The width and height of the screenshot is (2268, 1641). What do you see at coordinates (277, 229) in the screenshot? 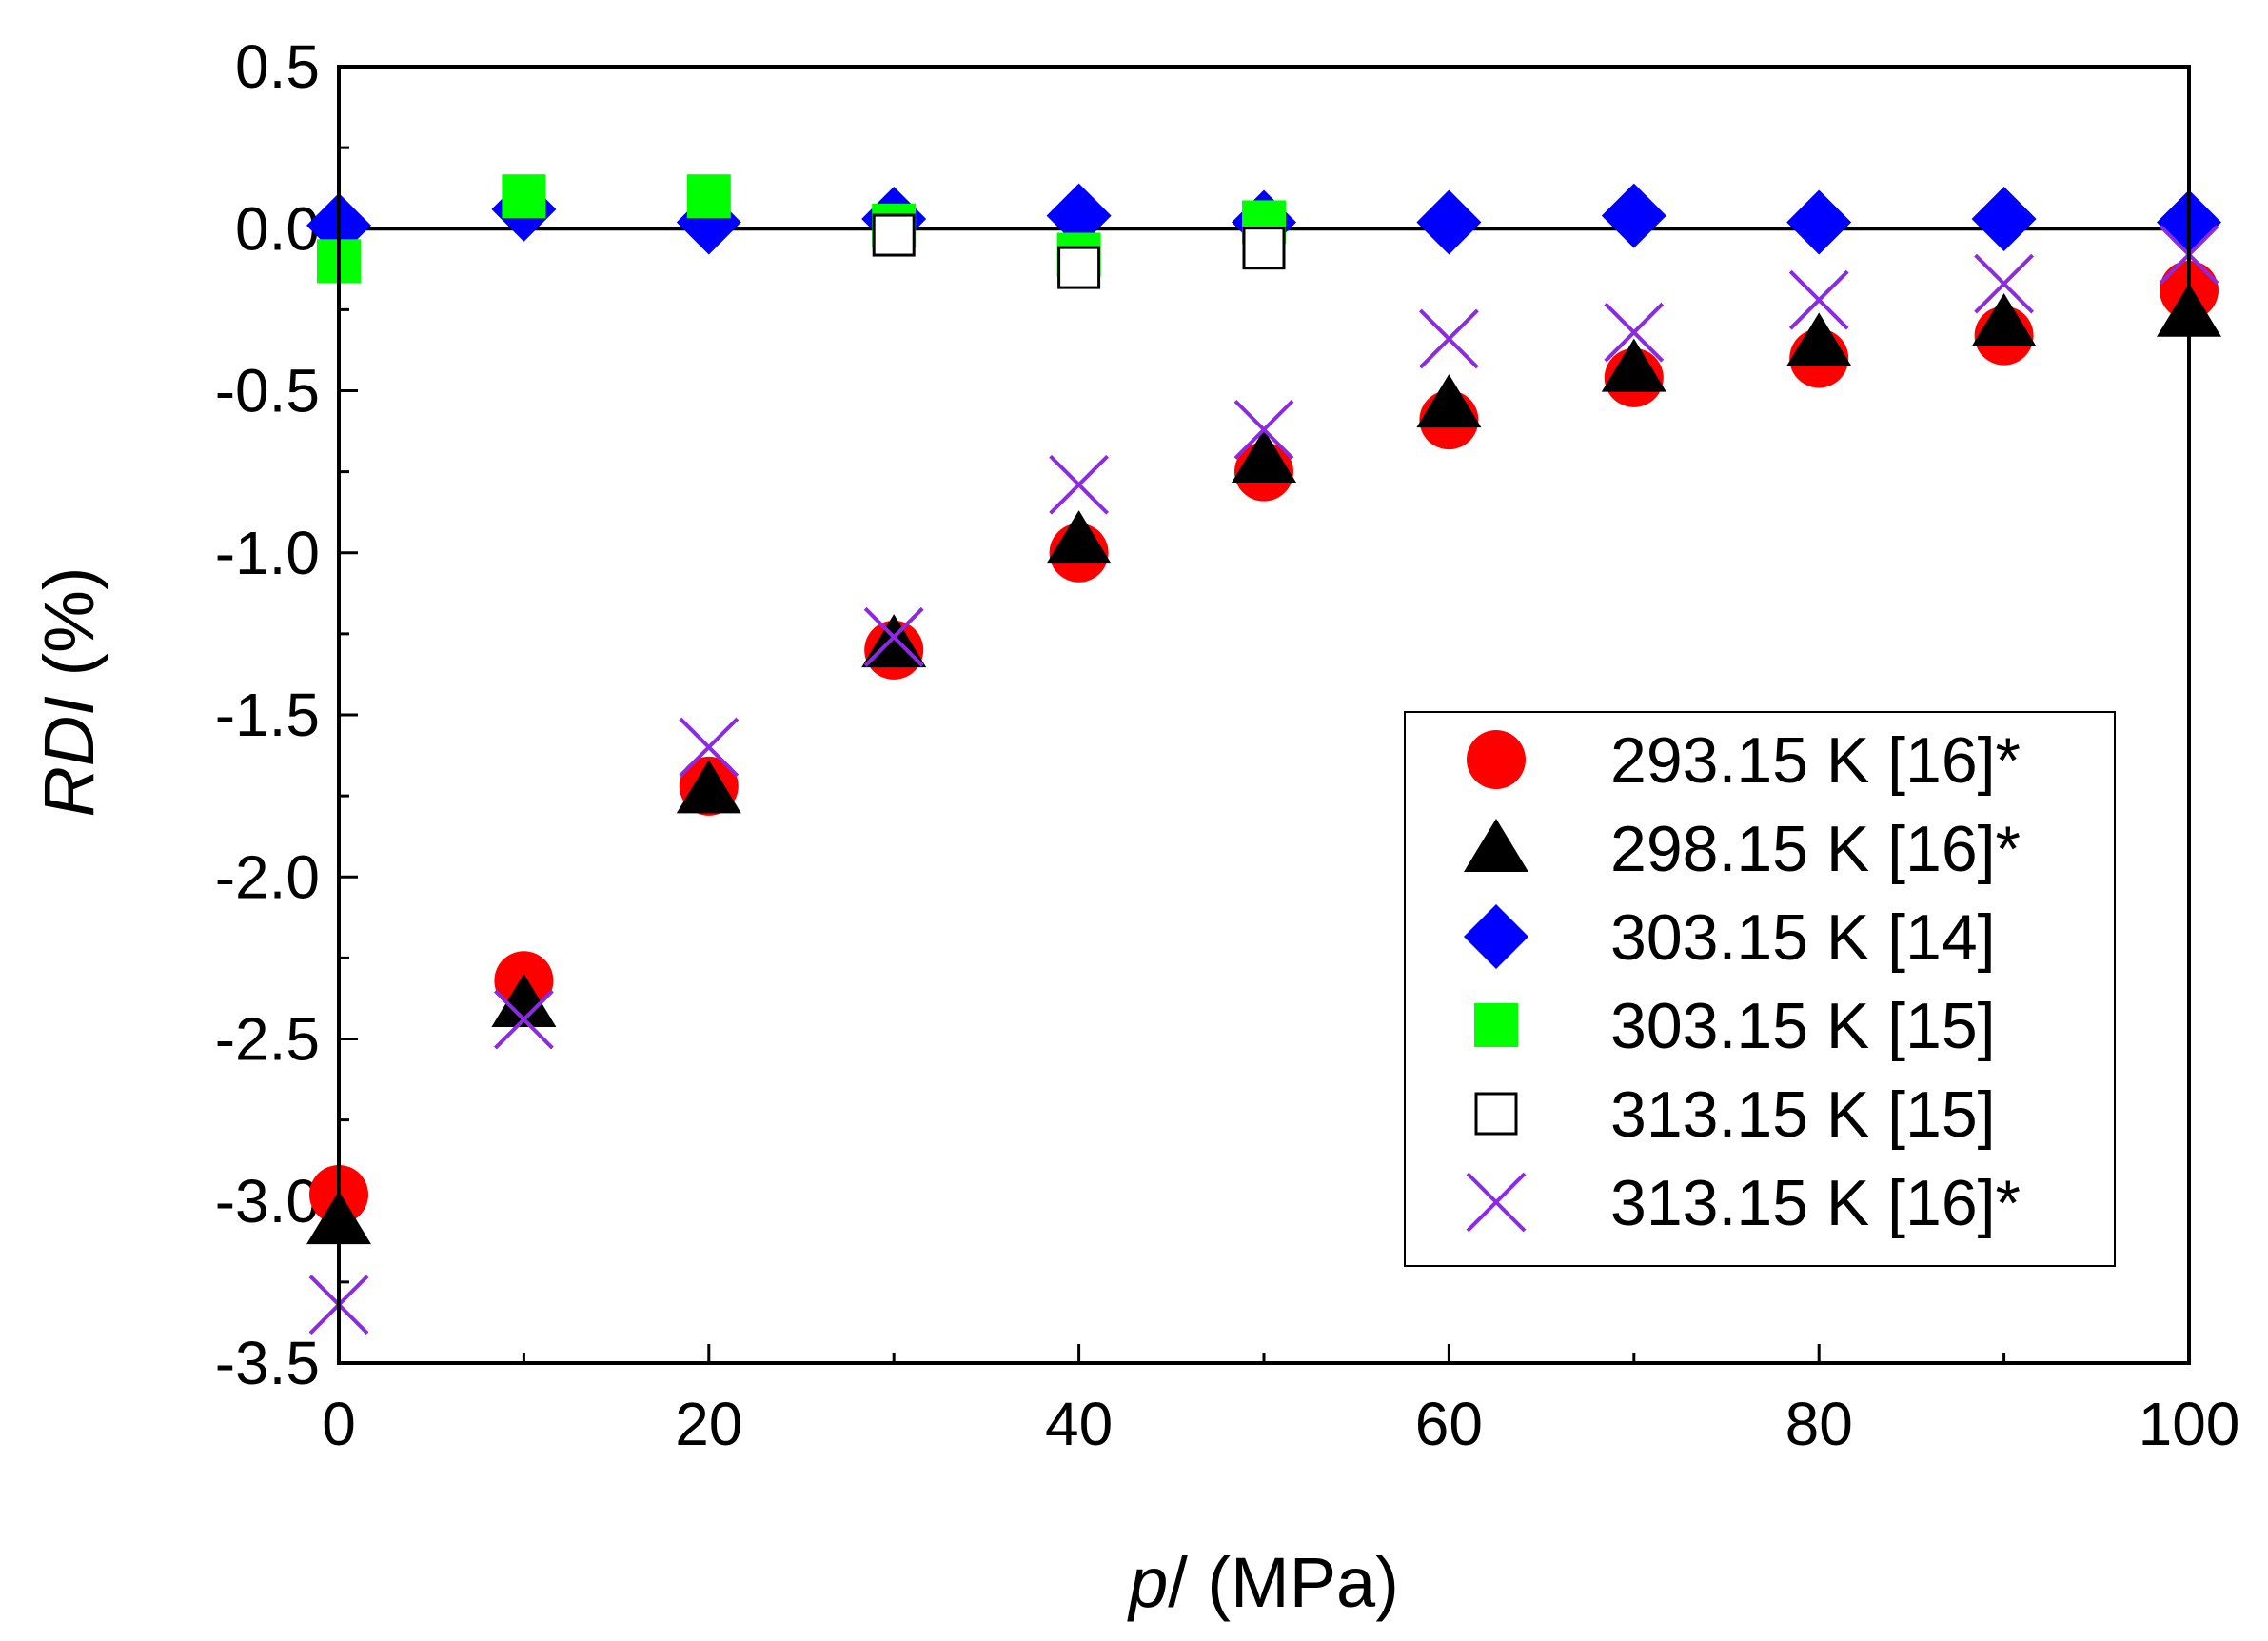
I see `y-tick-label: 0.0` at bounding box center [277, 229].